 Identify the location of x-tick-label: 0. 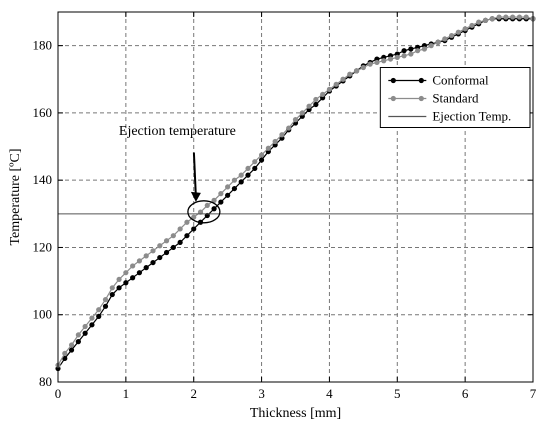
(58, 393).